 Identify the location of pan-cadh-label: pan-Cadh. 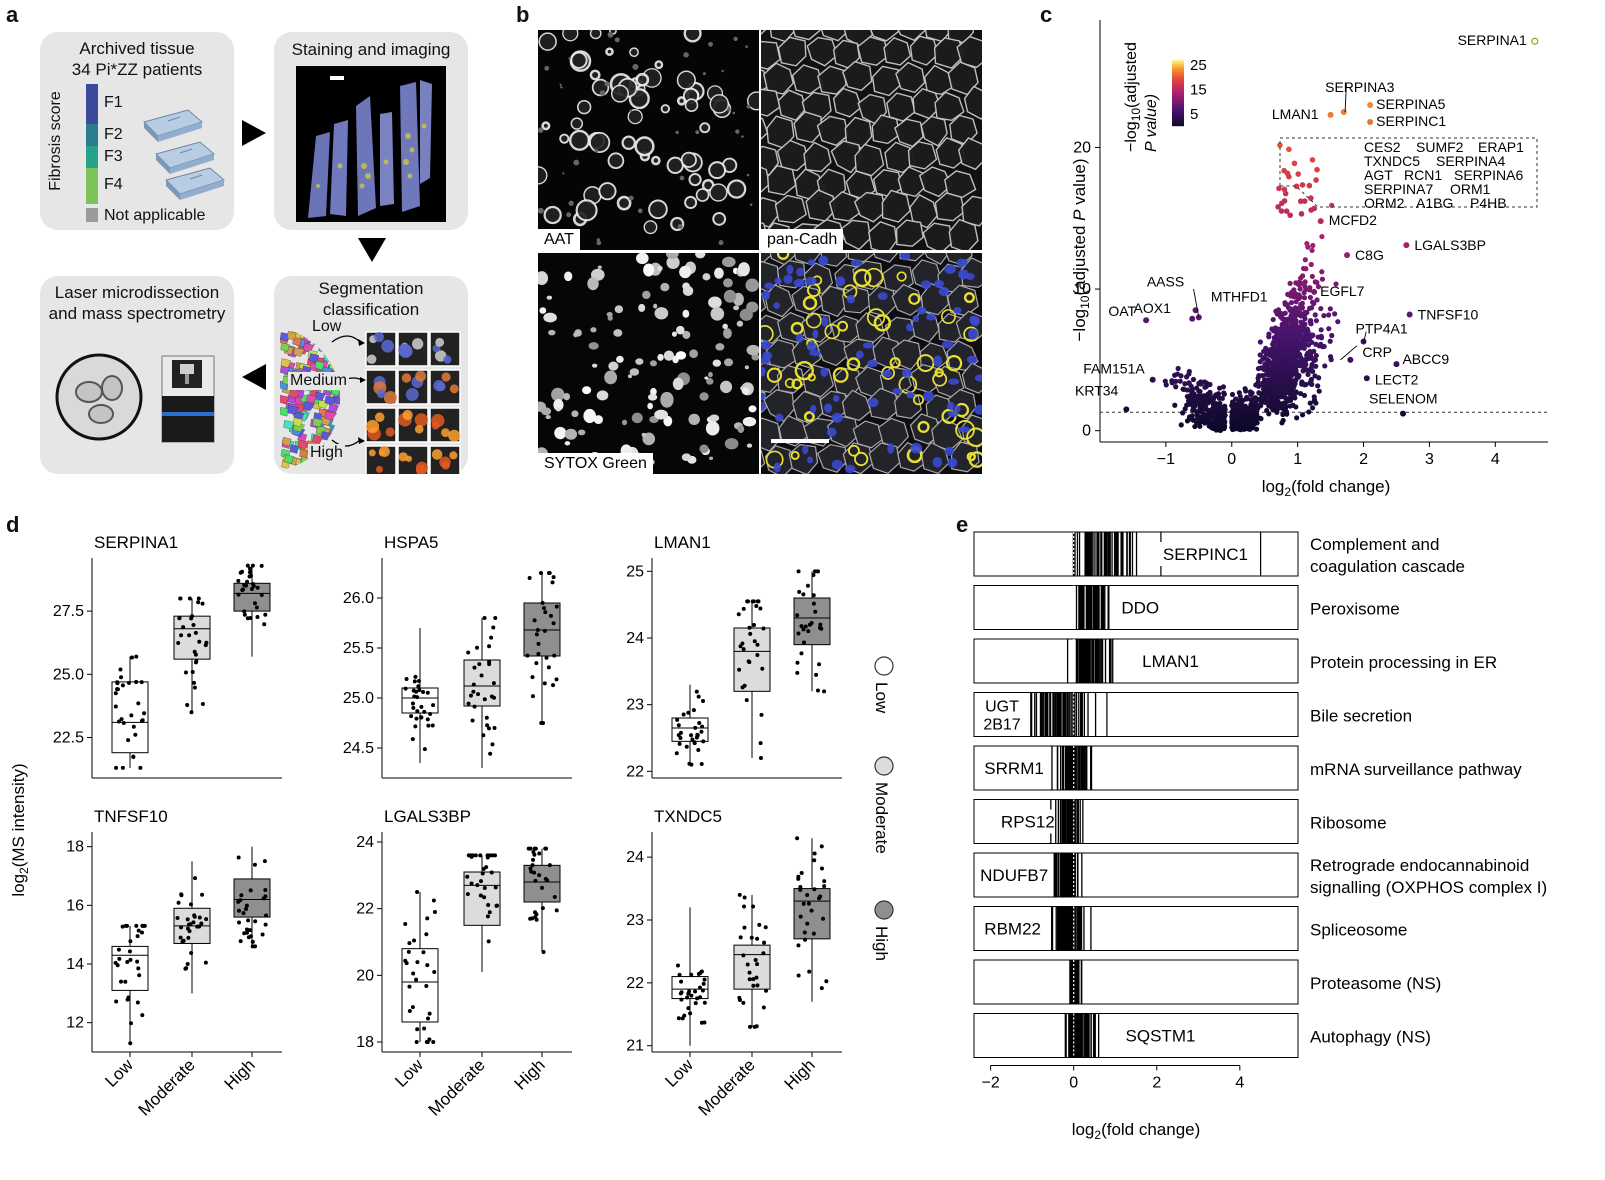
(802, 239).